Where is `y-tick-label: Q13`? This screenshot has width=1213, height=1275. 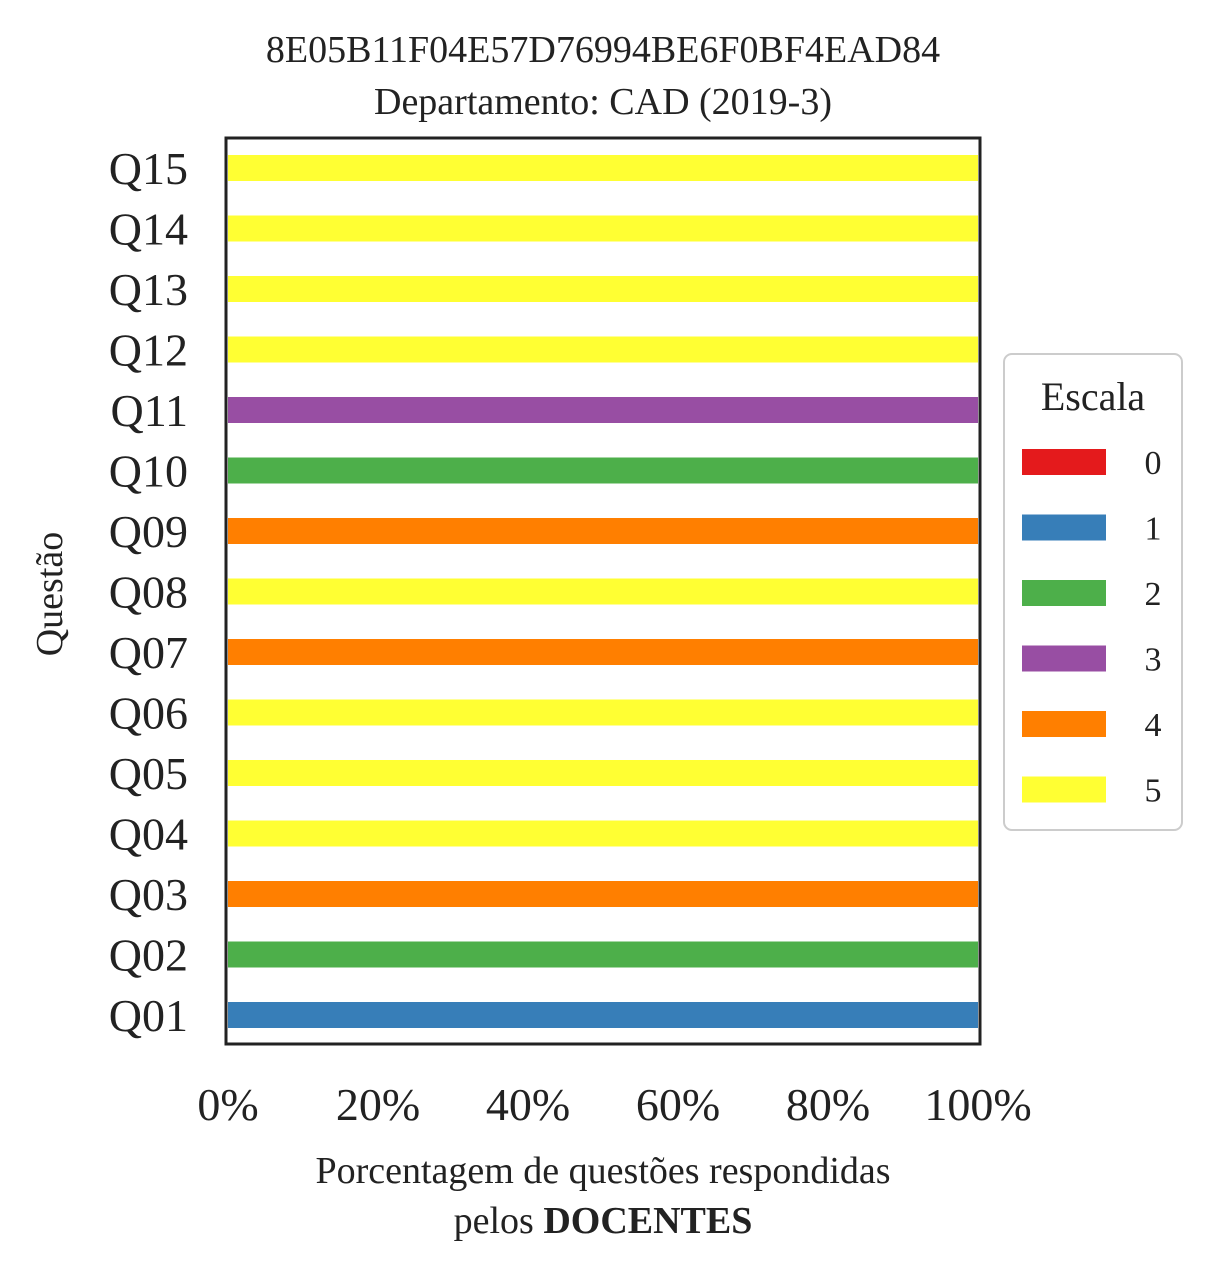 y-tick-label: Q13 is located at coordinates (148, 289).